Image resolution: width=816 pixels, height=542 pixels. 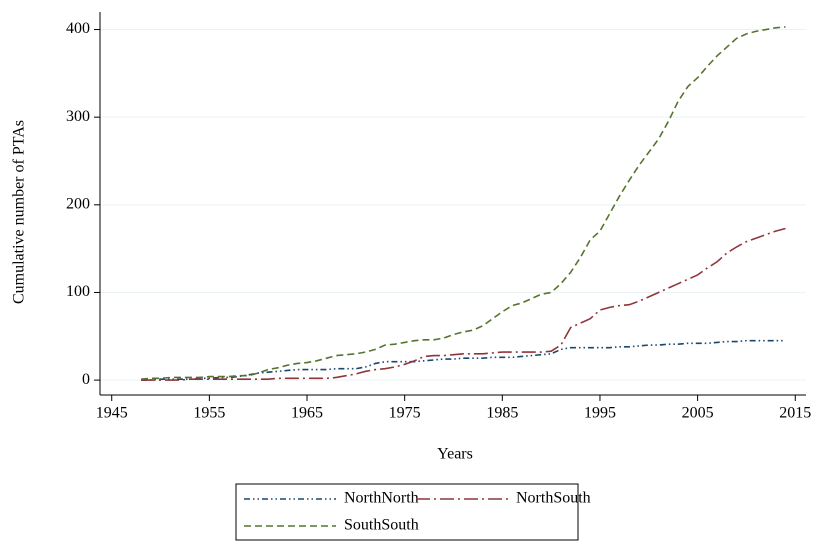 I want to click on legend-label: SouthSouth, so click(x=381, y=525).